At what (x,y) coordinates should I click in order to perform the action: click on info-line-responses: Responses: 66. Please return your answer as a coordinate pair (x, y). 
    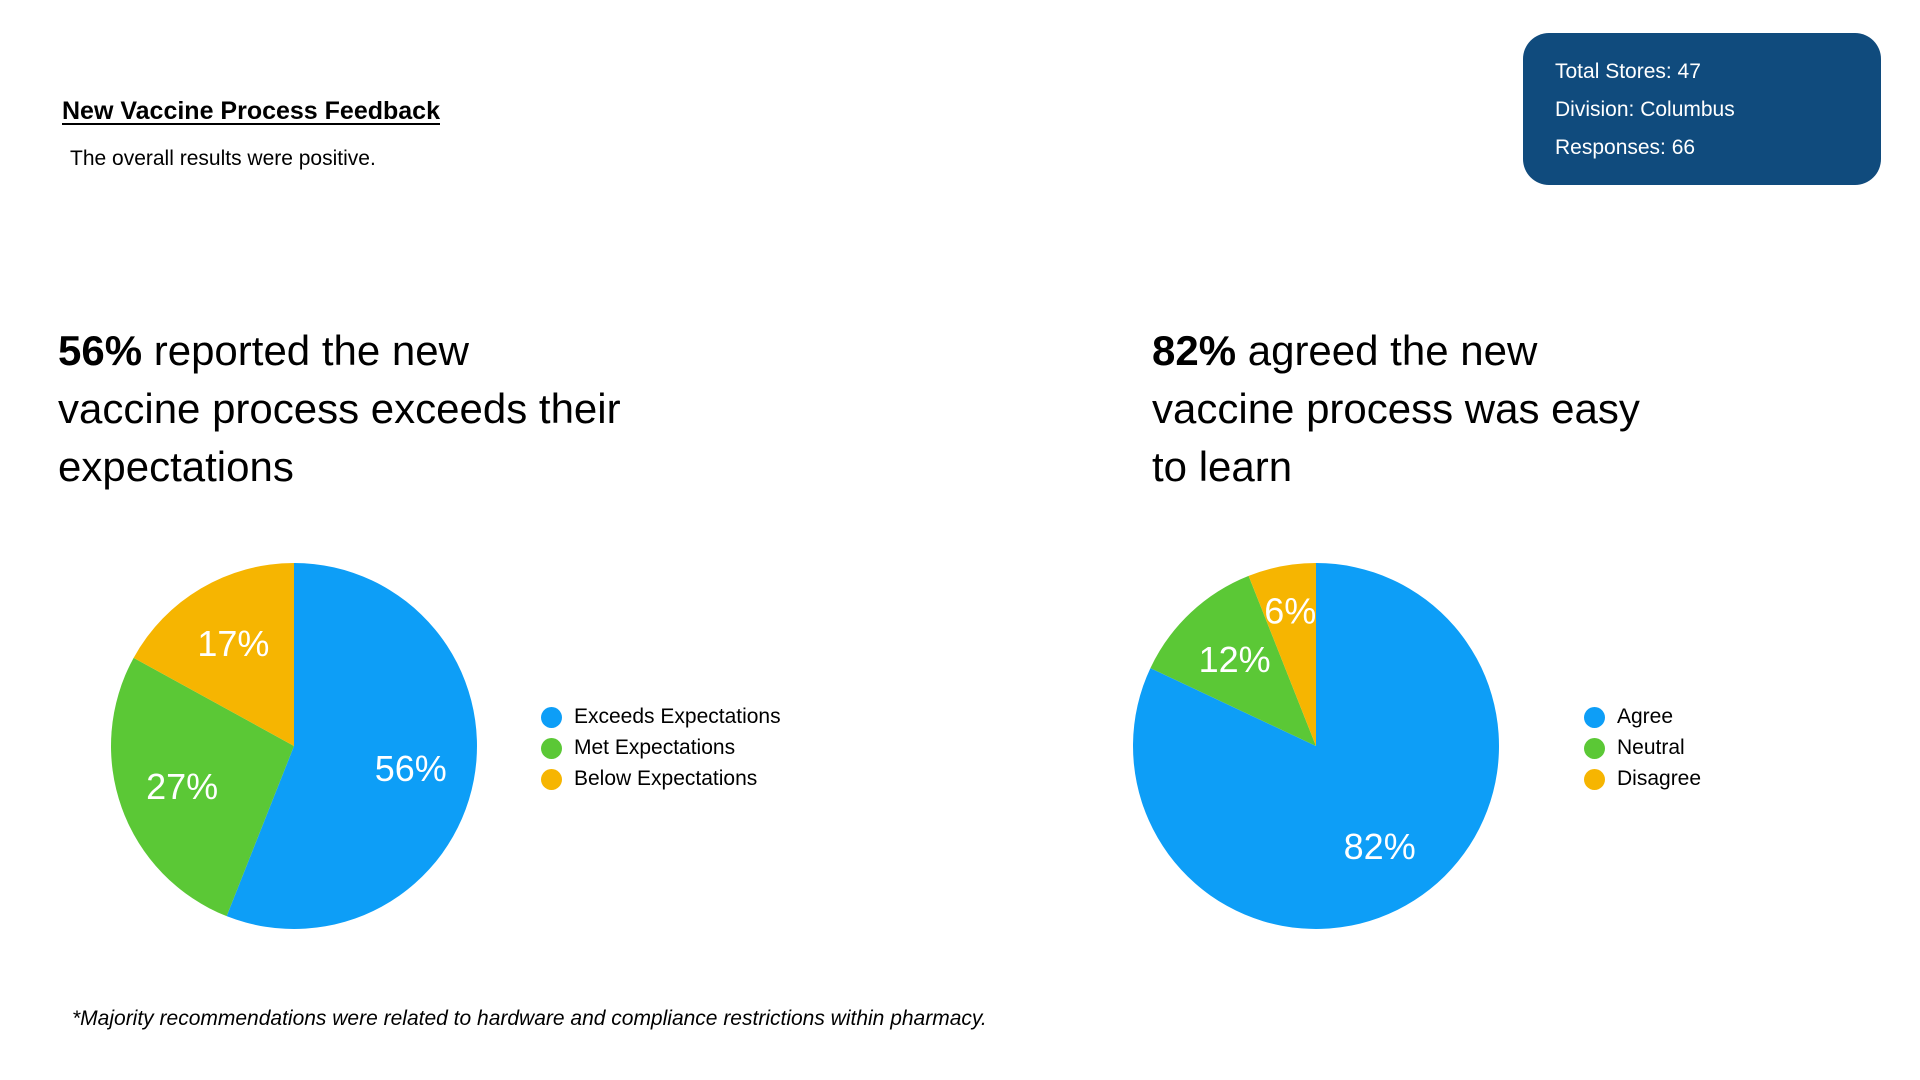
    Looking at the image, I should click on (1625, 147).